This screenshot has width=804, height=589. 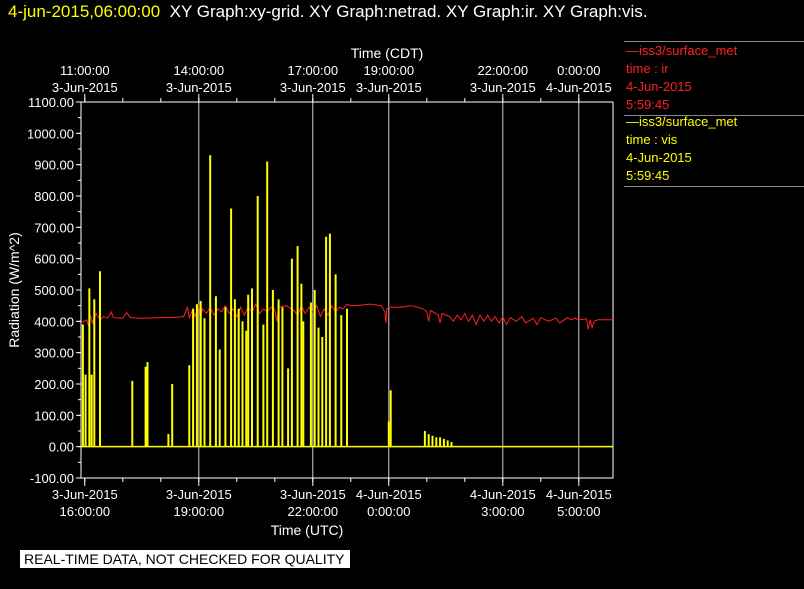 I want to click on quality-disclaimer: REAL-TIME DATA, NOT CHECKED FOR QUALITY, so click(x=185, y=559).